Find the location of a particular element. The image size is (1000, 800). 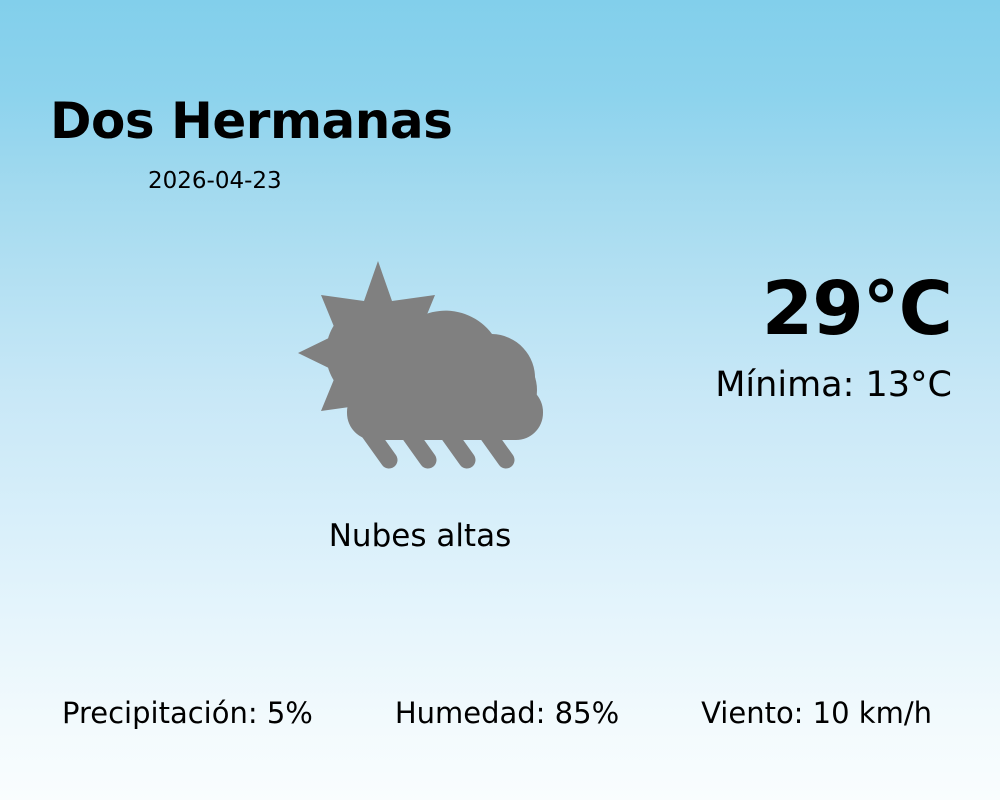

rain-streaks is located at coordinates (437, 446).